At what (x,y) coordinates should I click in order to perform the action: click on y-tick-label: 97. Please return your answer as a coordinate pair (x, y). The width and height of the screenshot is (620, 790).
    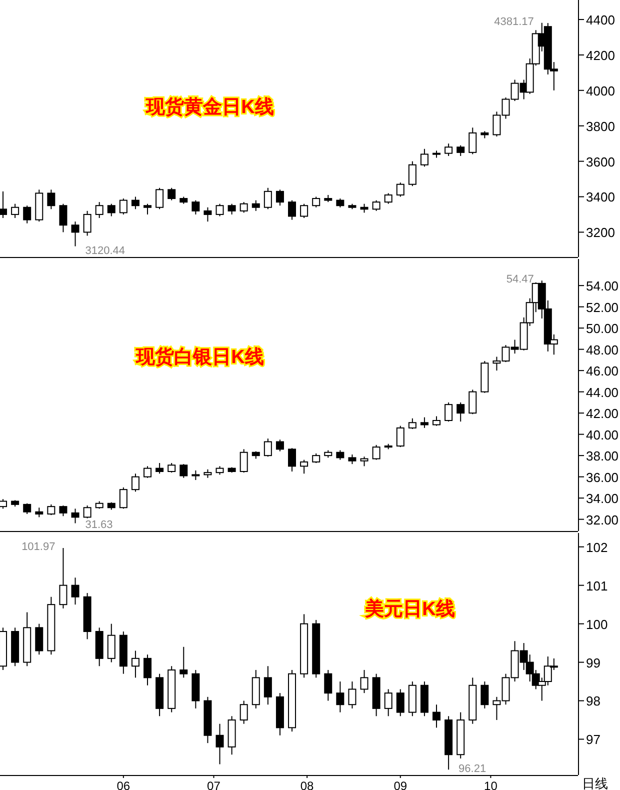
    Looking at the image, I should click on (593, 740).